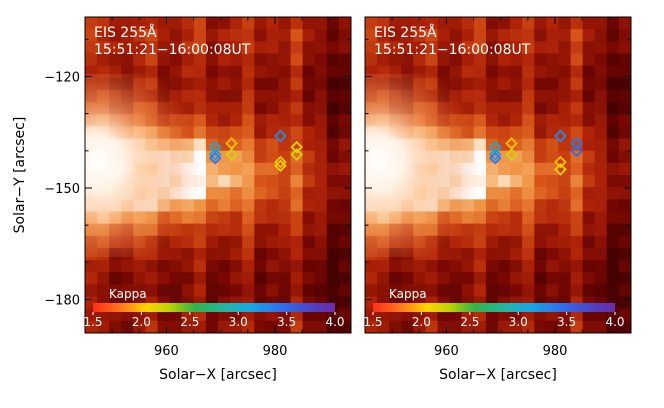 This screenshot has width=664, height=408. What do you see at coordinates (92, 322) in the screenshot?
I see `colorbar-tick-label: 1.5` at bounding box center [92, 322].